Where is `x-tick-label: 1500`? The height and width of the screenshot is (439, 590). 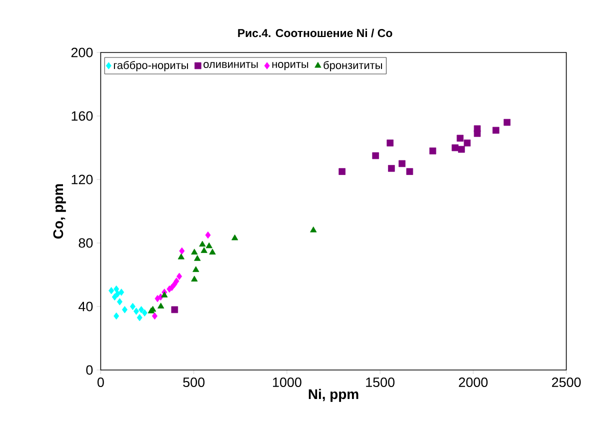 x-tick-label: 1500 is located at coordinates (380, 383).